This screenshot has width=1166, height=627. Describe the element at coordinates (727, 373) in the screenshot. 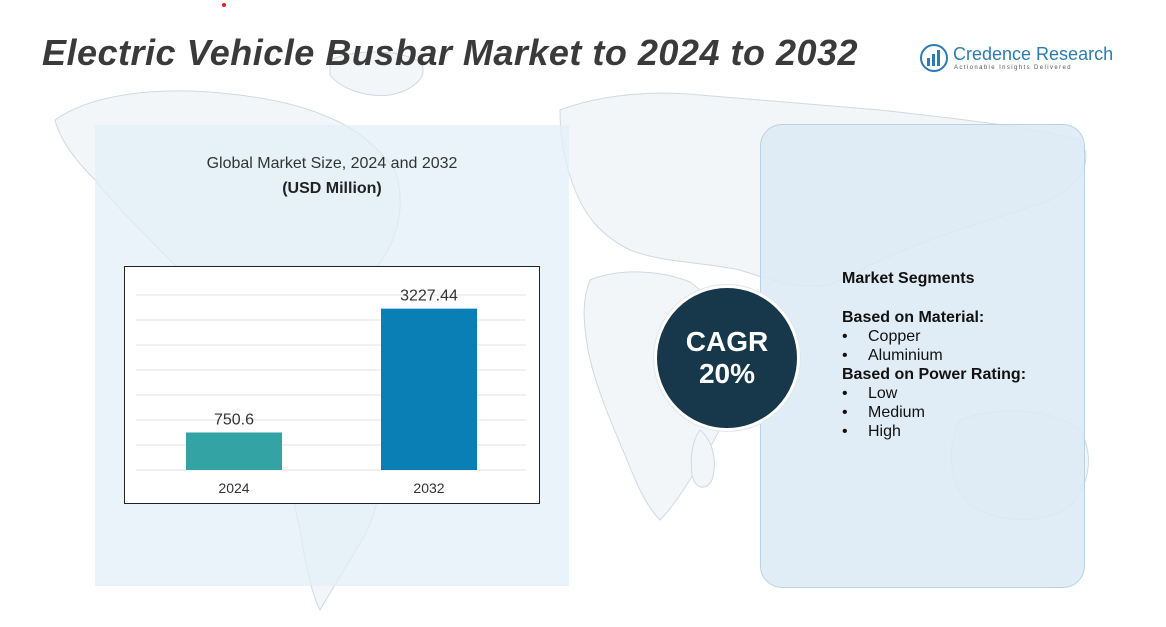

I see `cagr-value: 20%` at that location.